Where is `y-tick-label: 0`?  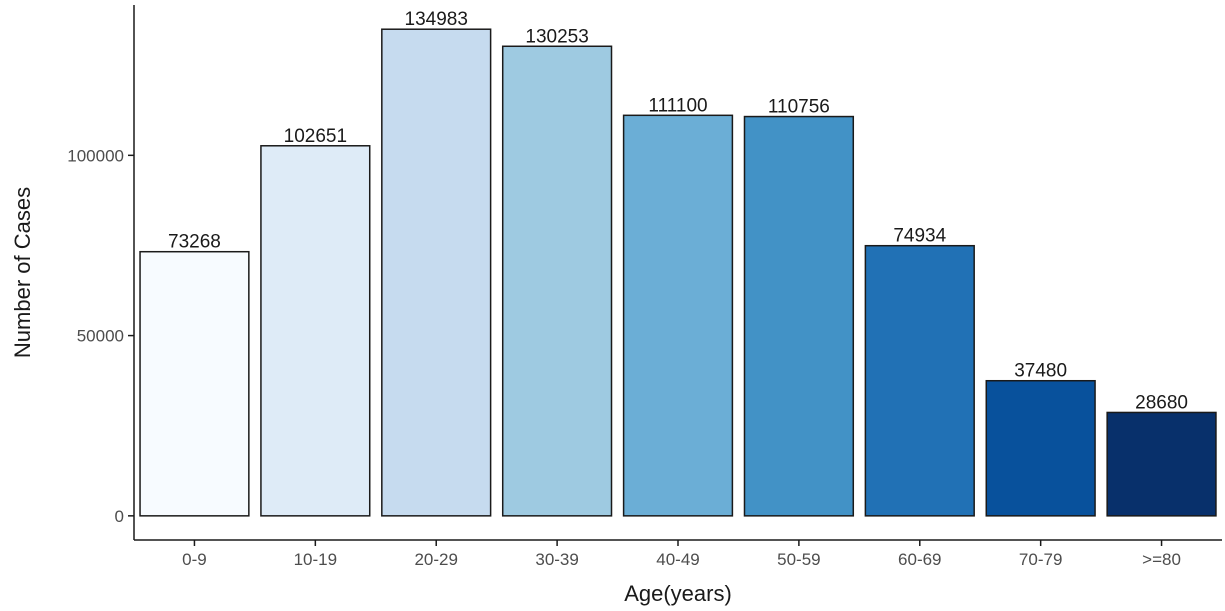
y-tick-label: 0 is located at coordinates (119, 516).